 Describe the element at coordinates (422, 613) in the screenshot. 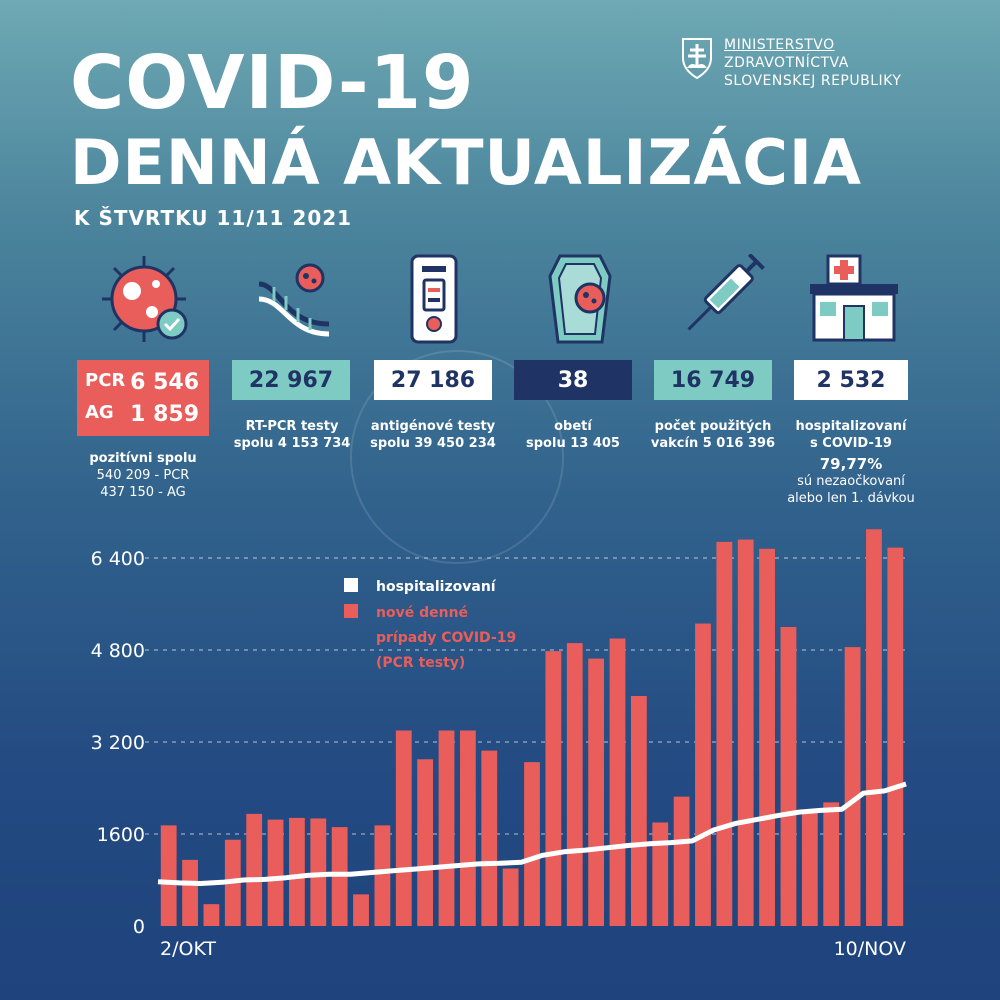

I see `legend-cases-label1: nové denné` at that location.